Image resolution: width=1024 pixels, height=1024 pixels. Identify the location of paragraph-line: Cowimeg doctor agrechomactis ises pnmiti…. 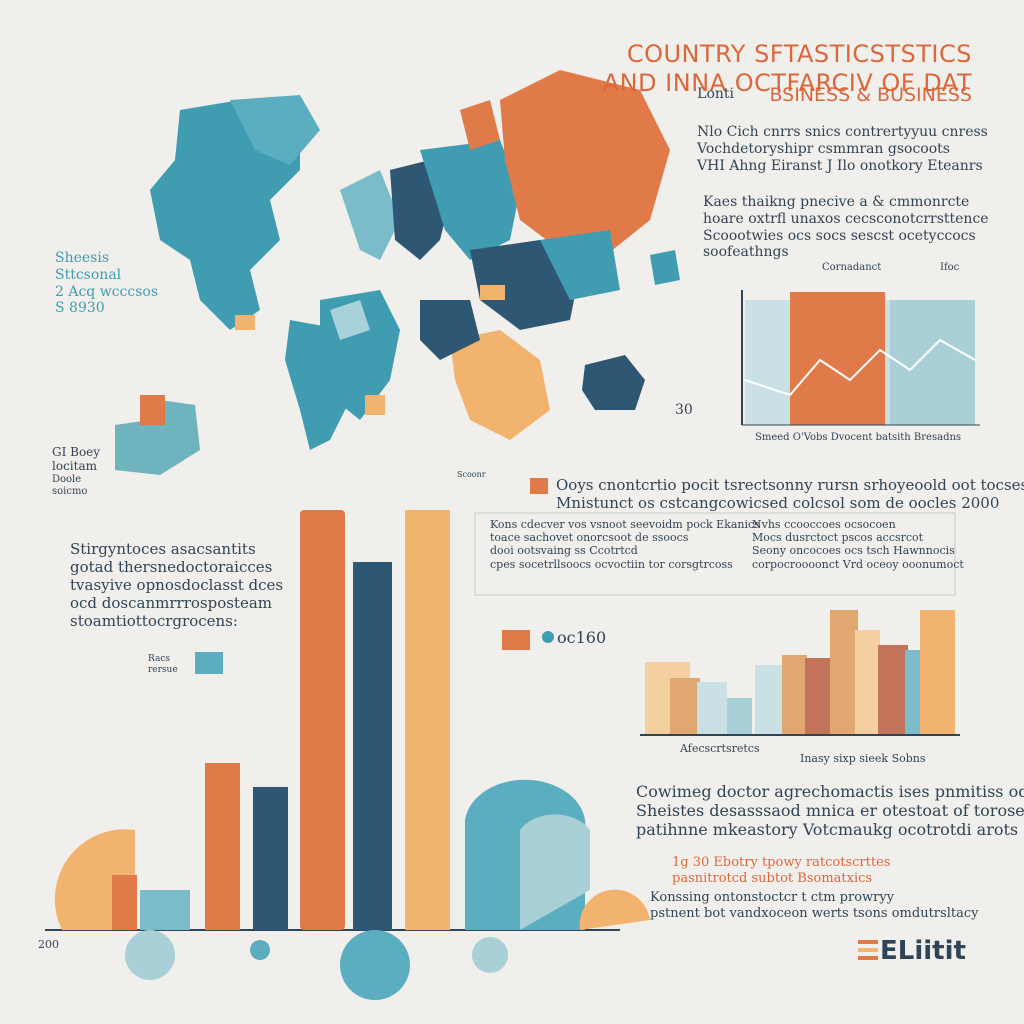
(830, 791).